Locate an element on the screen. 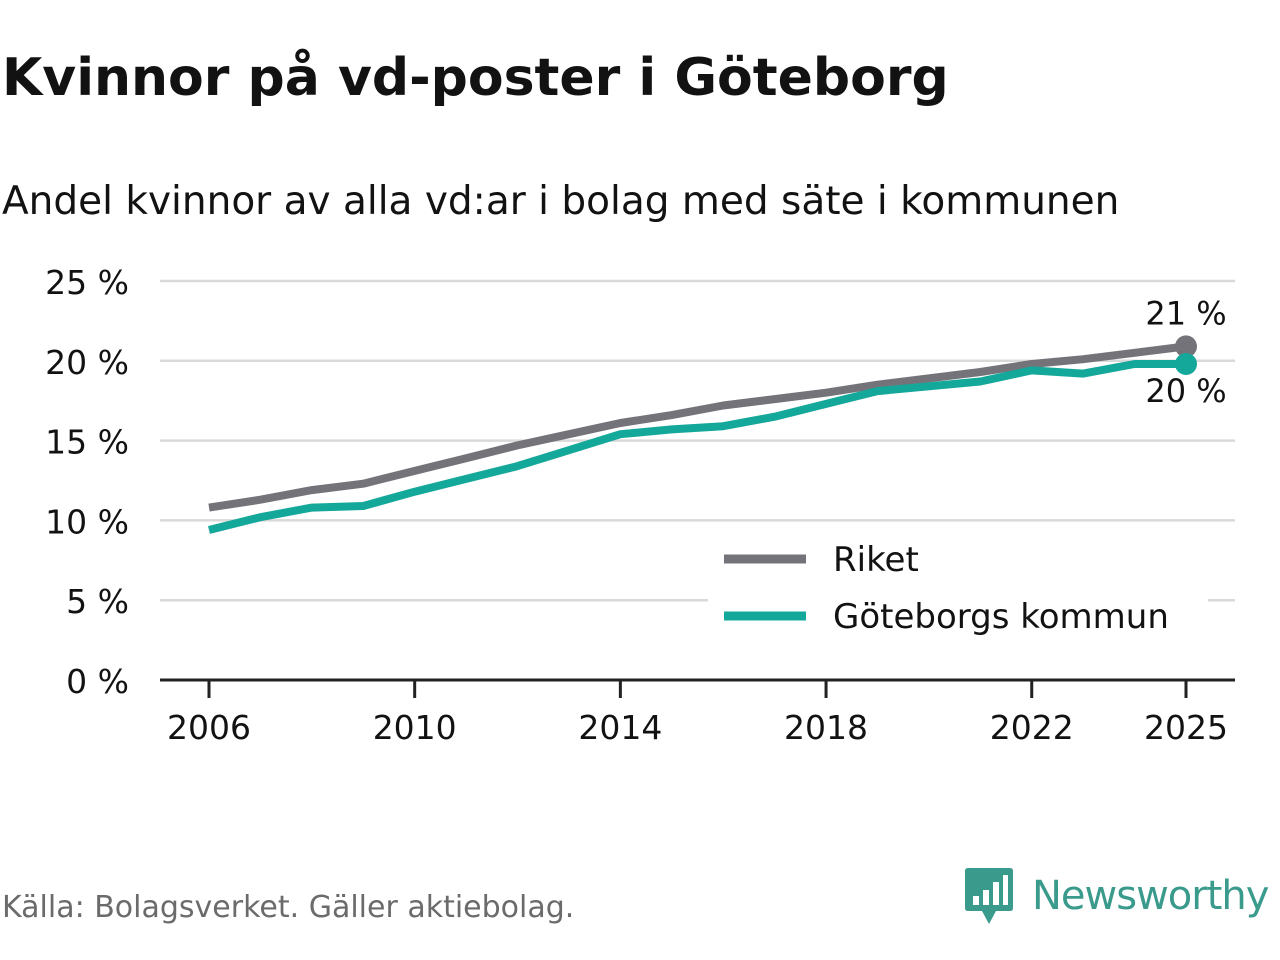  x-tick-label: 2018 is located at coordinates (826, 727).